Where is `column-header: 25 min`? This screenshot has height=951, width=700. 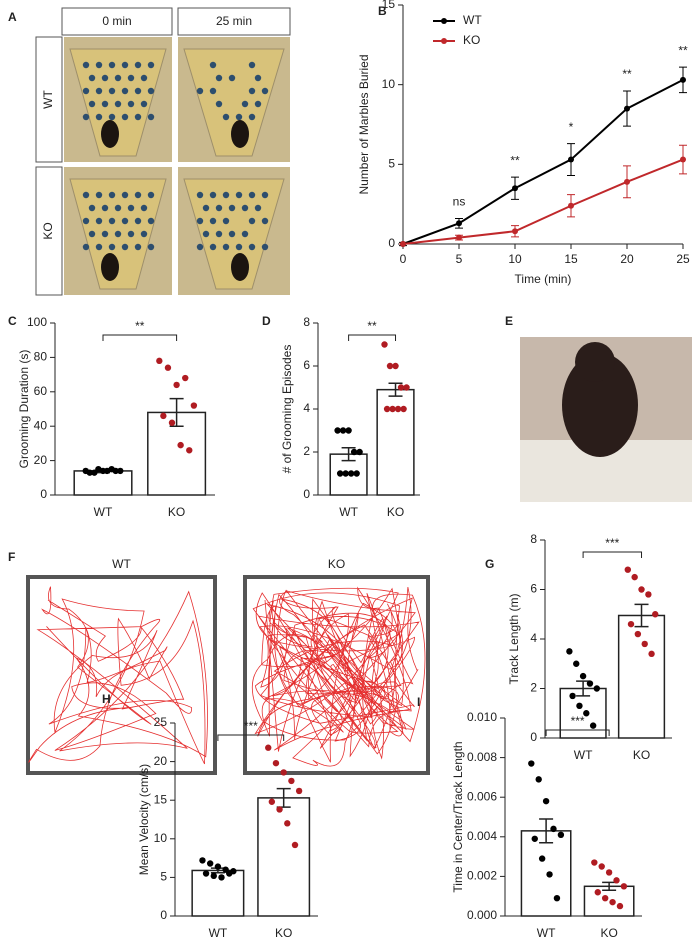 column-header: 25 min is located at coordinates (234, 21).